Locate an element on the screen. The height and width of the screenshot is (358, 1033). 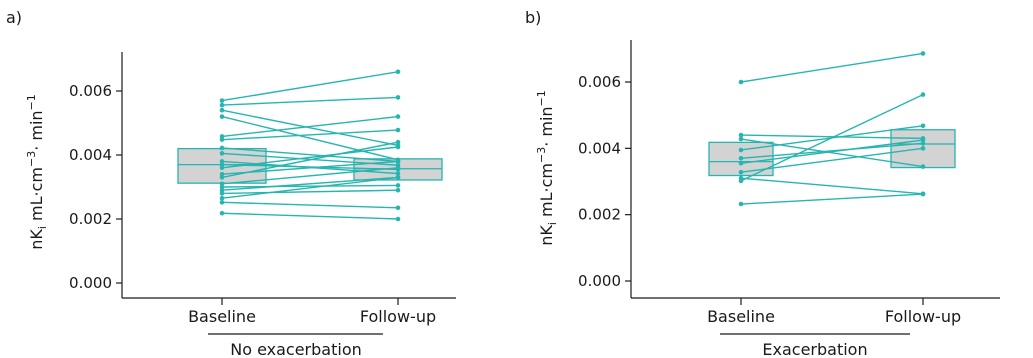
panel-label: a) is located at coordinates (14, 17).